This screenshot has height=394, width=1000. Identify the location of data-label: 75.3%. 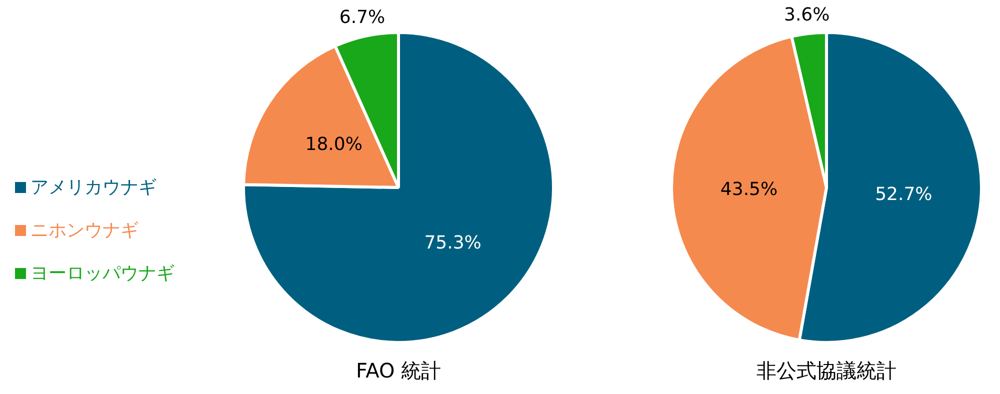
(453, 243).